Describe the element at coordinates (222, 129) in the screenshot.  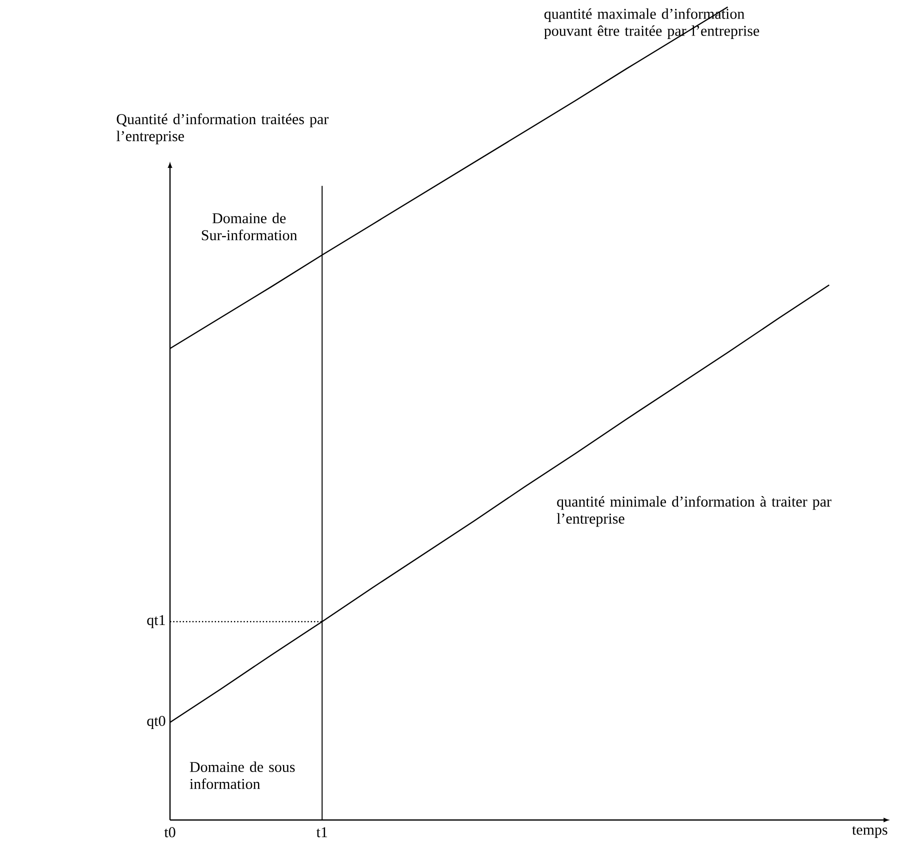
I see `y-axis-title: Quantité d’information traitées par l’entreprise` at that location.